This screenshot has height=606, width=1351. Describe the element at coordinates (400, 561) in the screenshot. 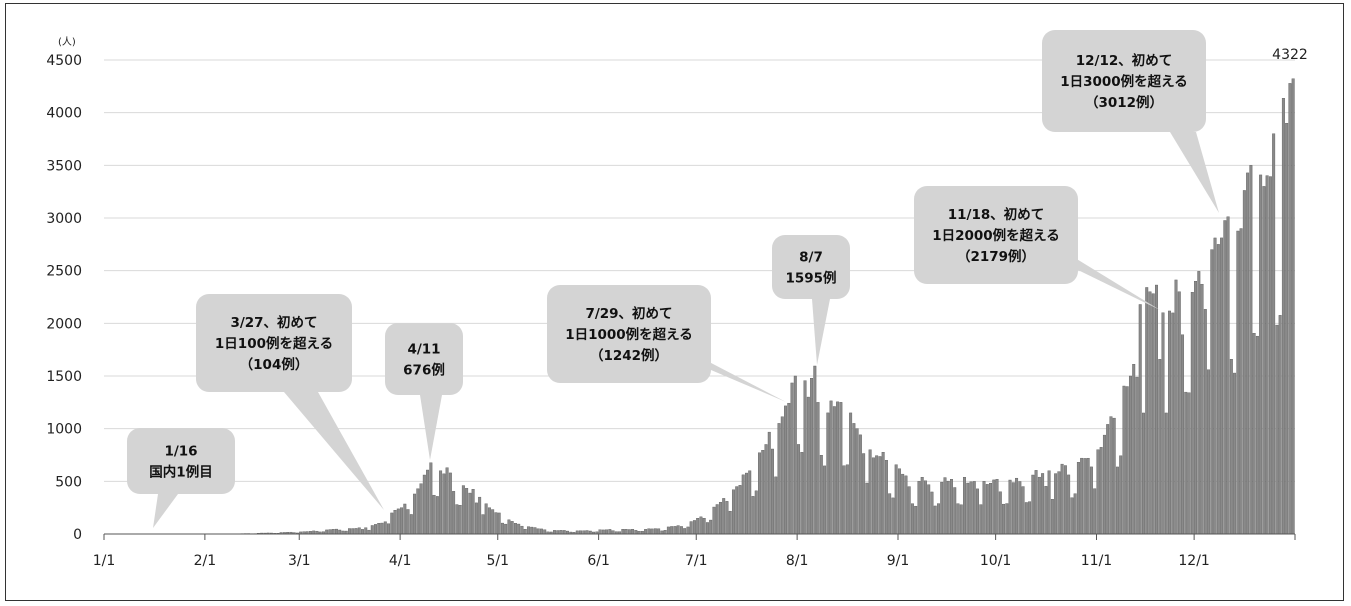

I see `x-tick-label: 4/1` at that location.